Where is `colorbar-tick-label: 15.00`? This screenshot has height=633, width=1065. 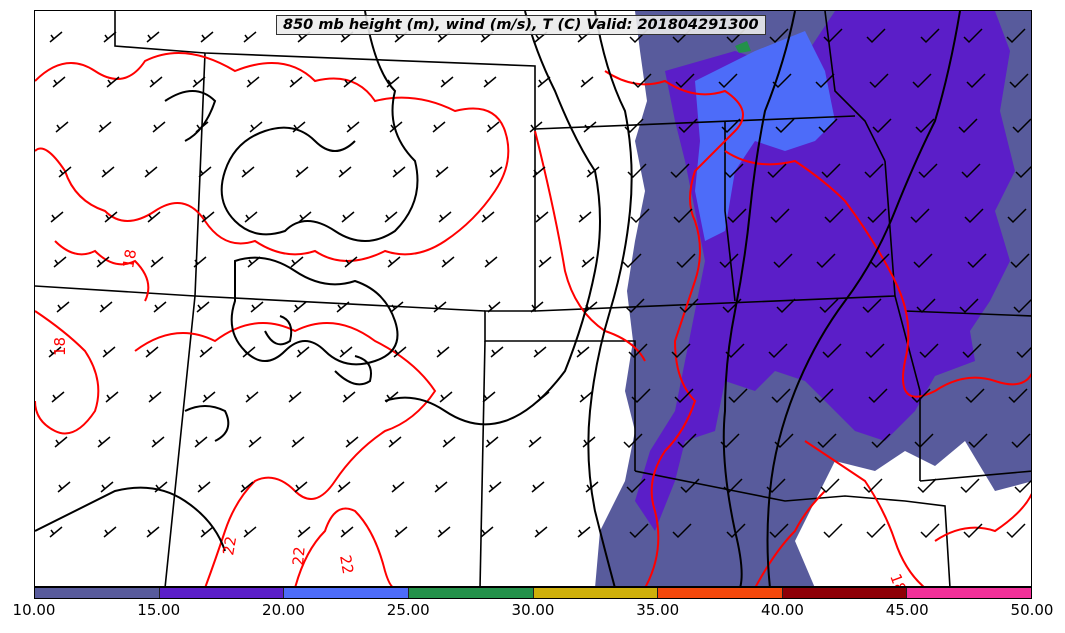
colorbar-tick-label: 15.00 is located at coordinates (159, 610).